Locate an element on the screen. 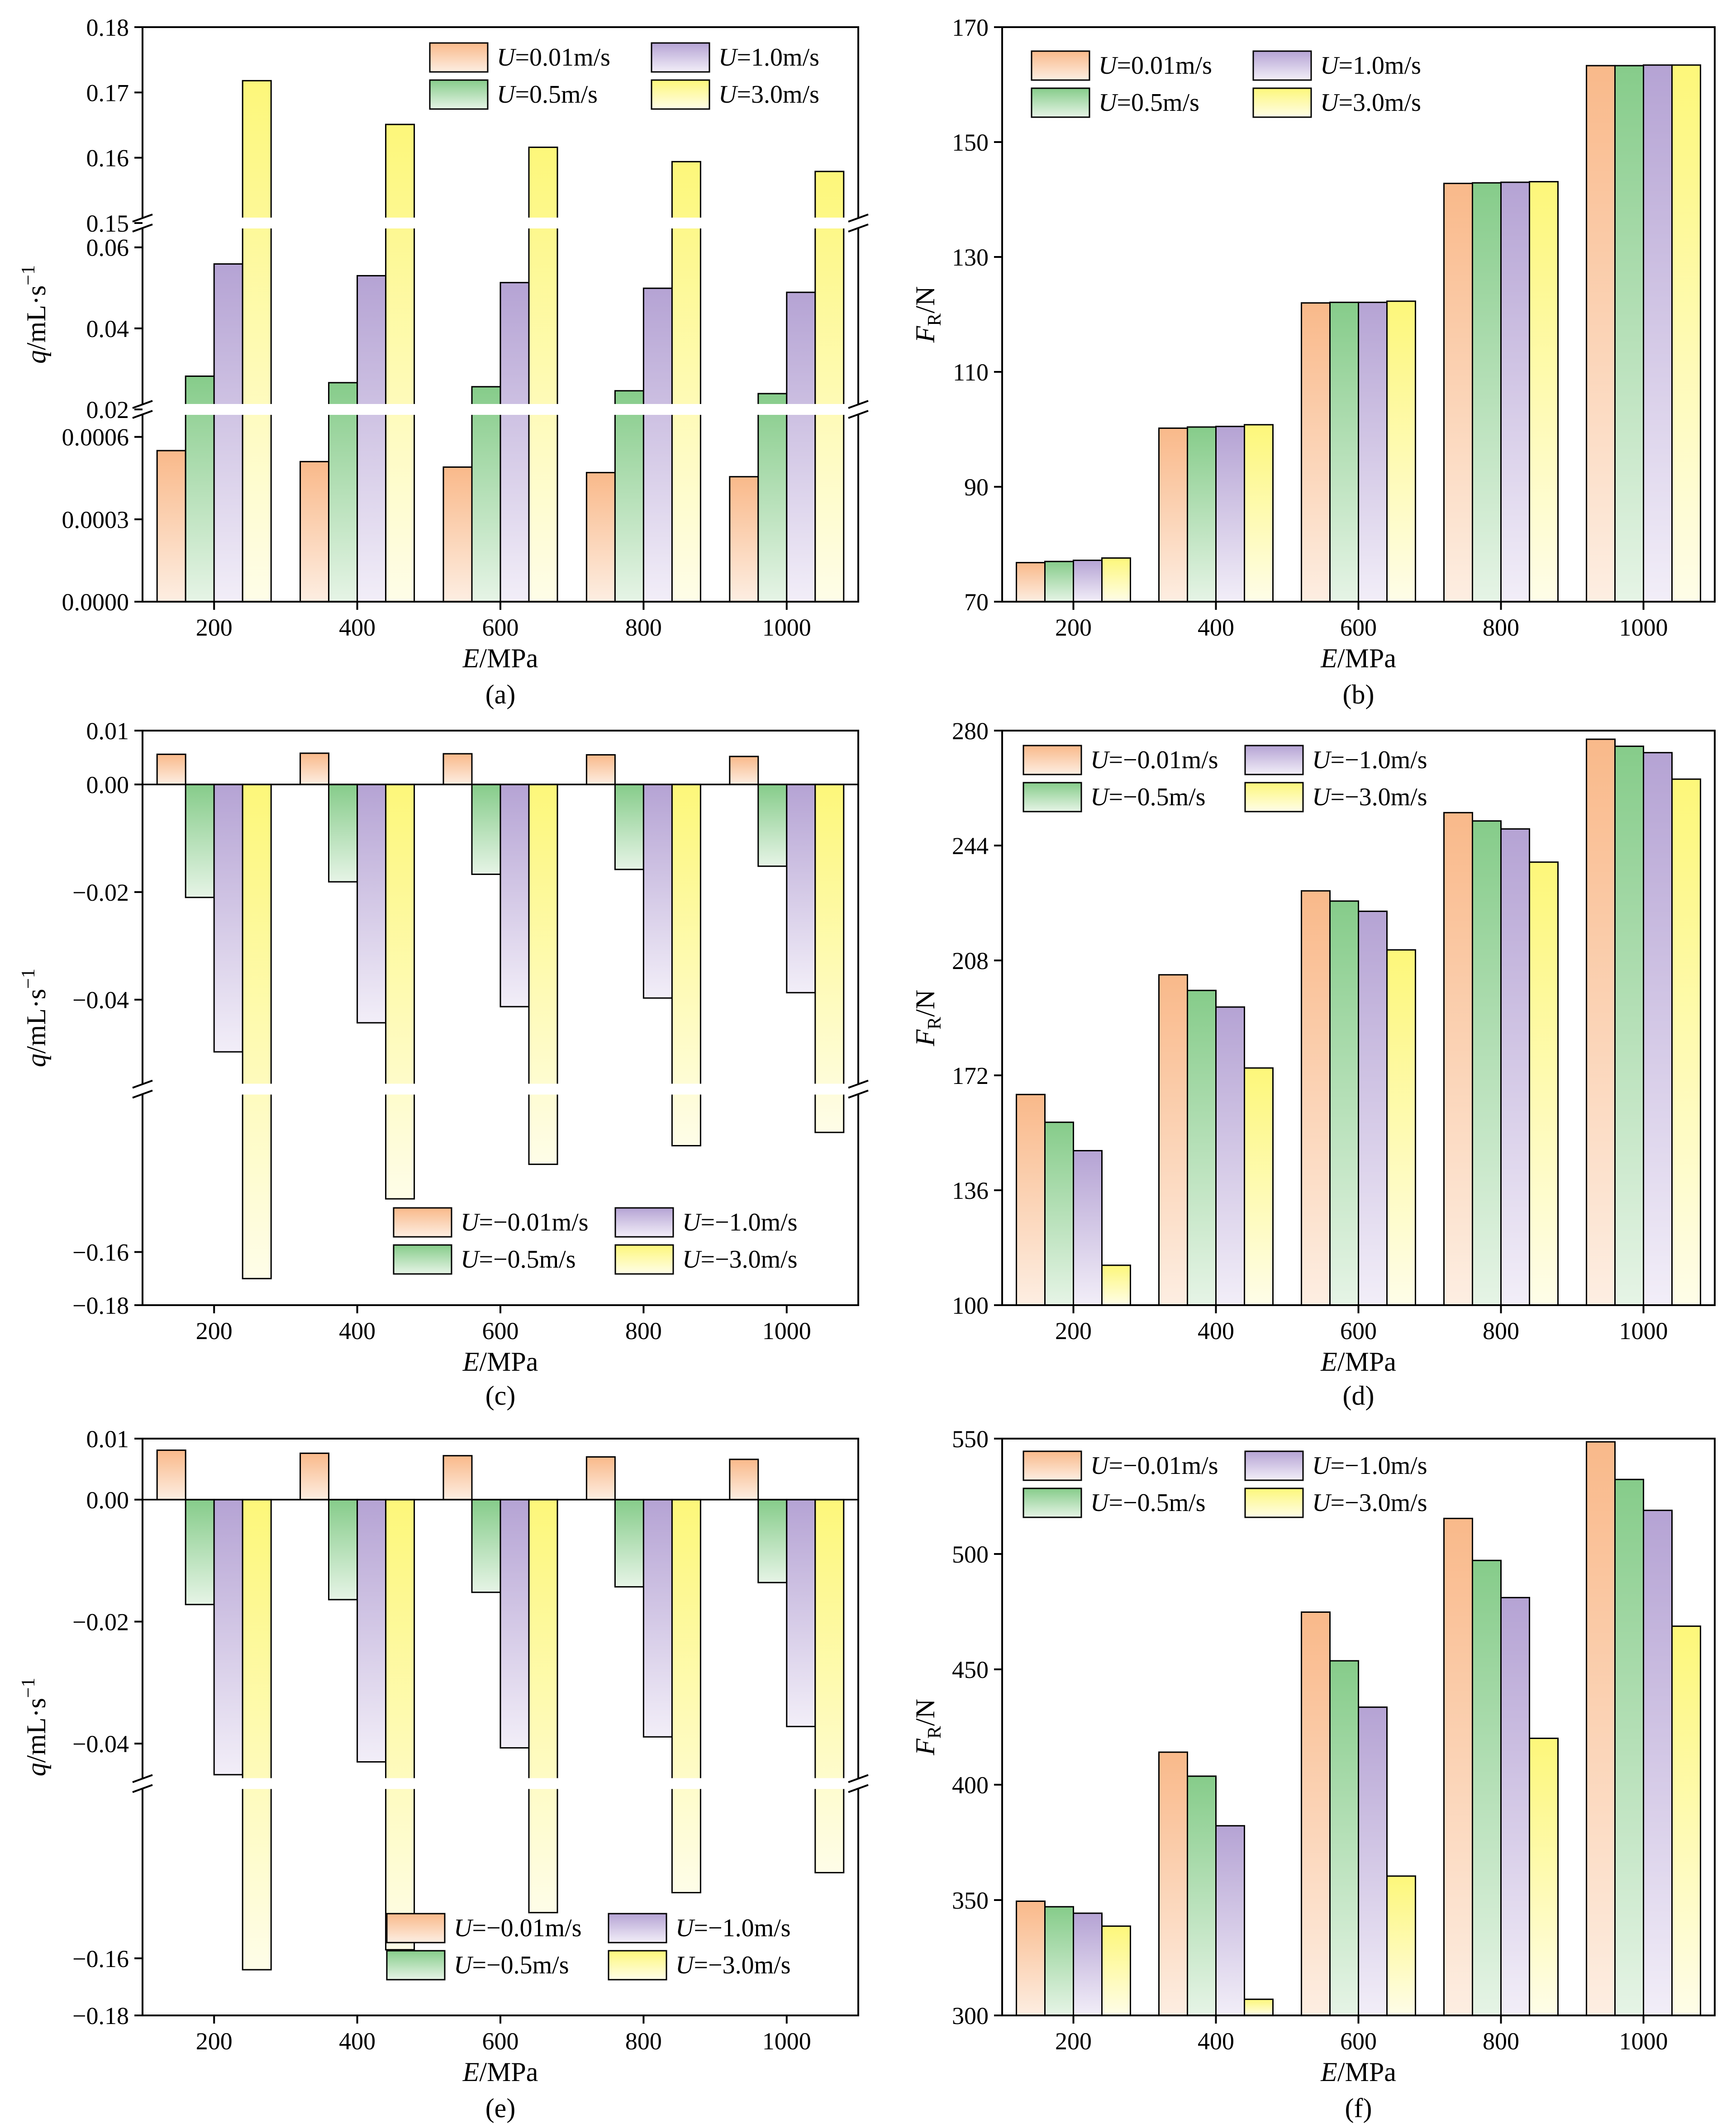  y-tick-label: 0.0003 is located at coordinates (95, 519).